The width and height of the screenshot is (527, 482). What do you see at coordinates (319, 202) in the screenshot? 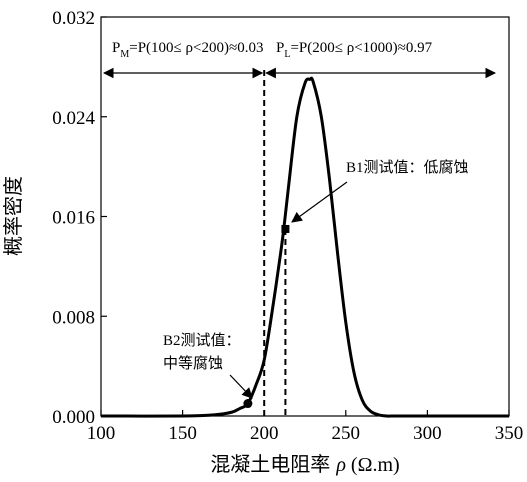
I see `b1-callout-arrow` at bounding box center [319, 202].